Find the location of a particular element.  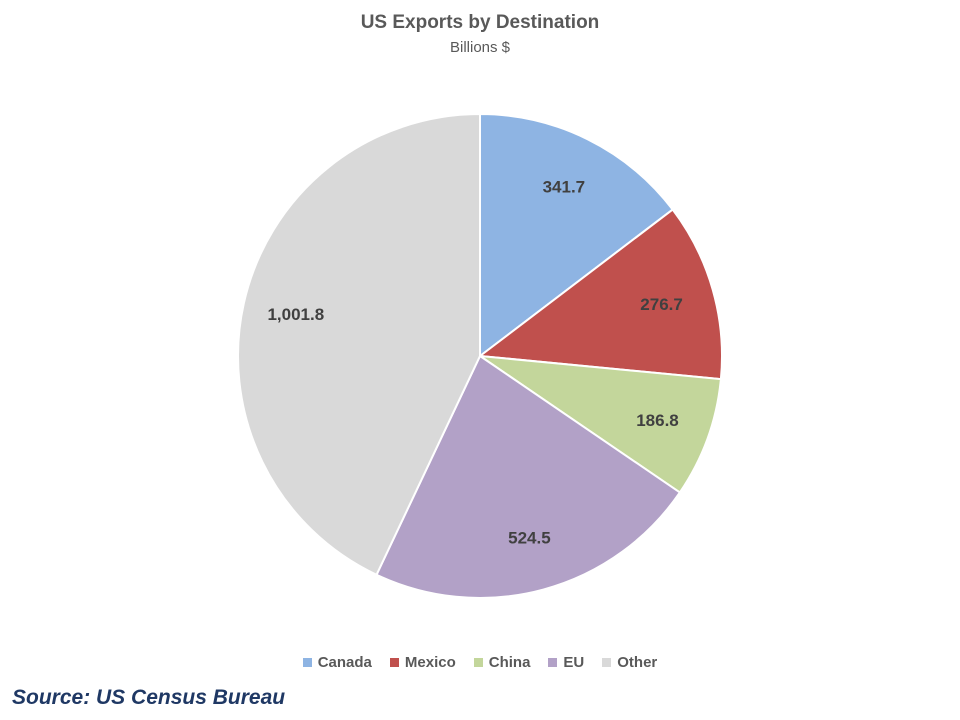

source-note: Source: US Census Bureau is located at coordinates (149, 697).